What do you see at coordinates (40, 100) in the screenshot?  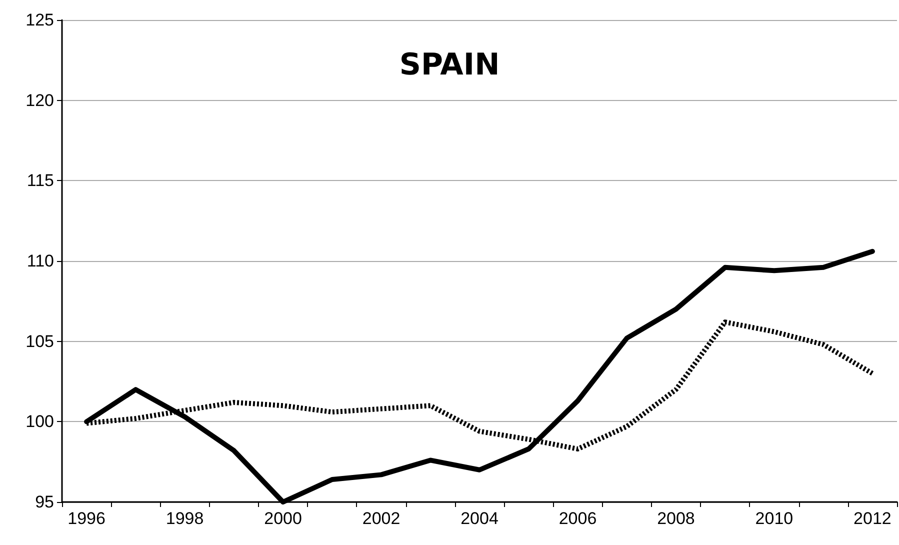 I see `y-tick-label: 120` at bounding box center [40, 100].